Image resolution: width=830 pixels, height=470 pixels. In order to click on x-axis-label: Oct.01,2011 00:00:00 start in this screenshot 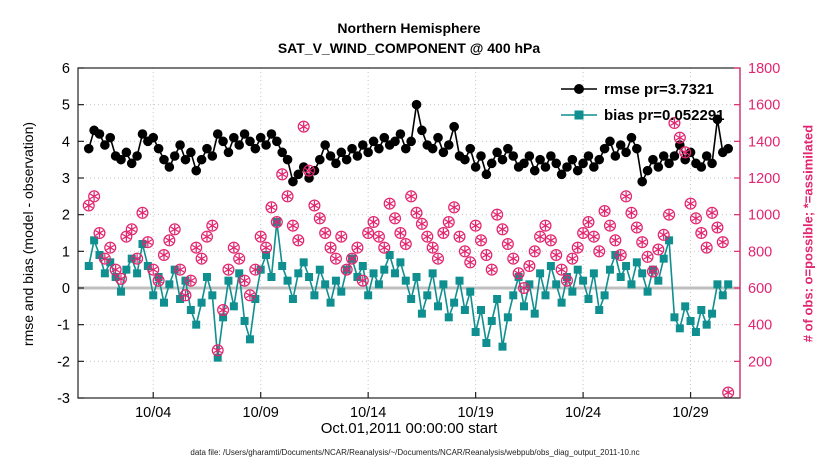, I will do `click(409, 428)`.